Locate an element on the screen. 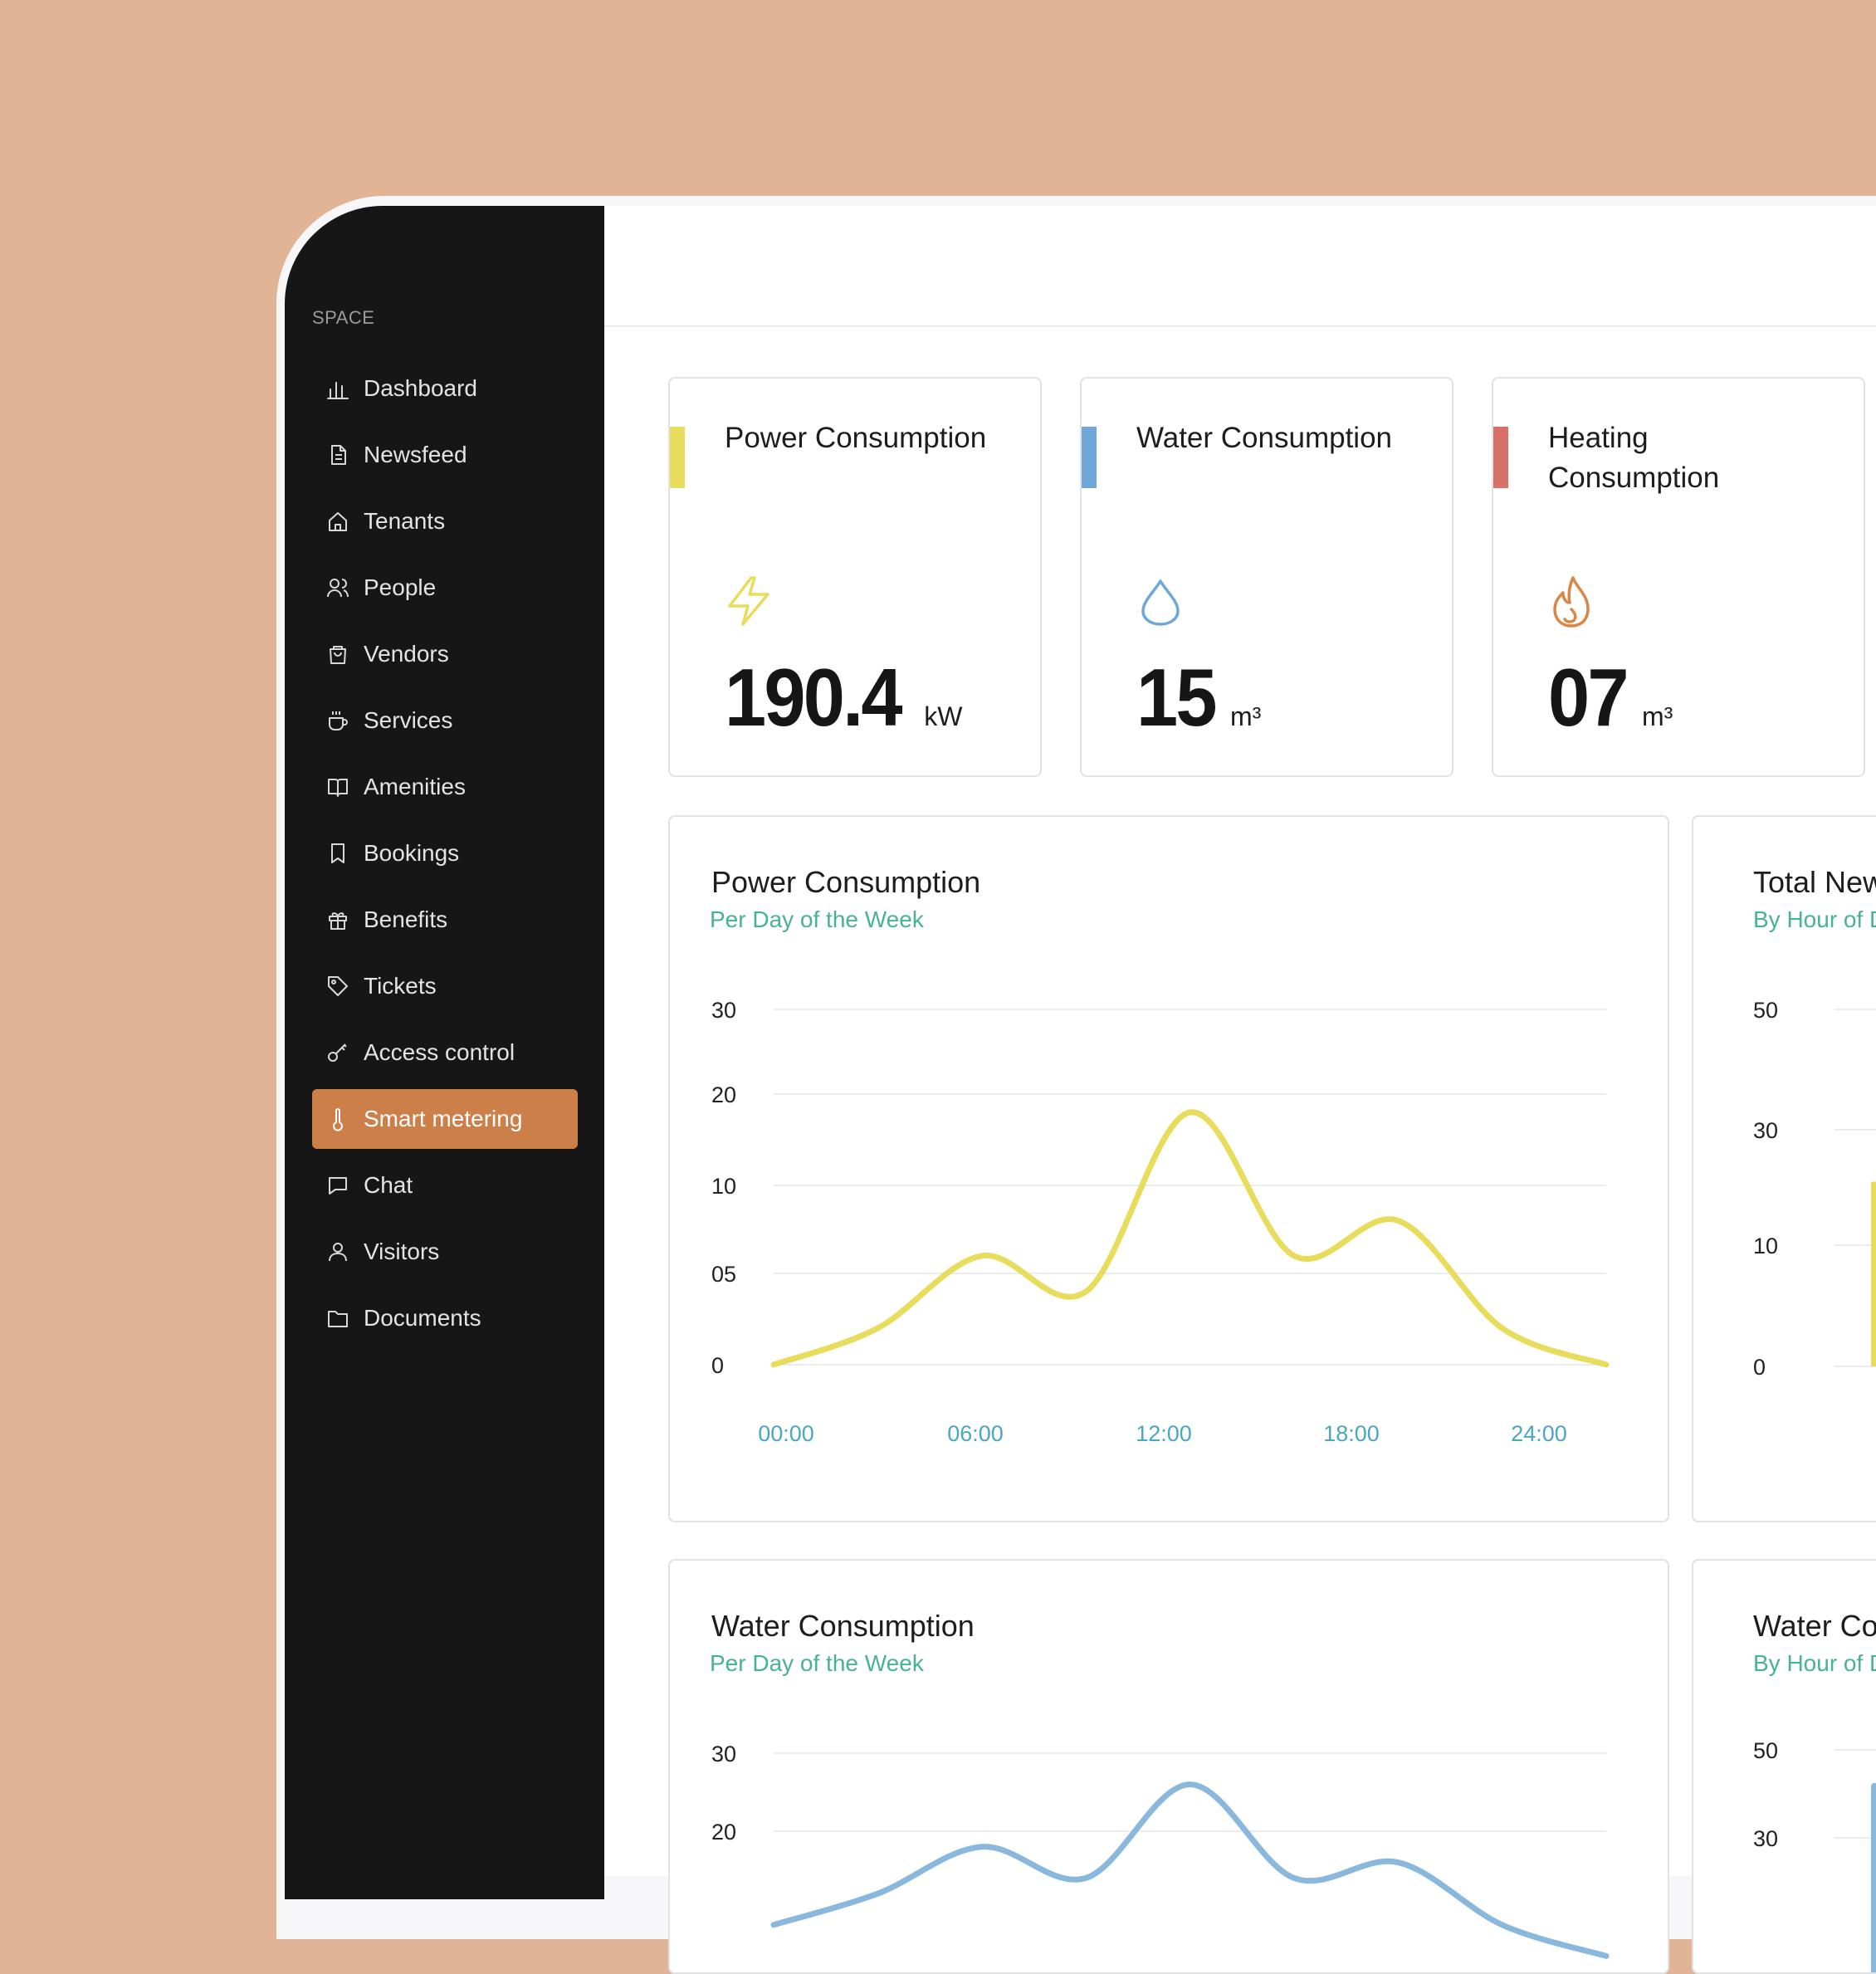 The width and height of the screenshot is (1876, 1974). y-tick-label: 05 is located at coordinates (724, 1274).